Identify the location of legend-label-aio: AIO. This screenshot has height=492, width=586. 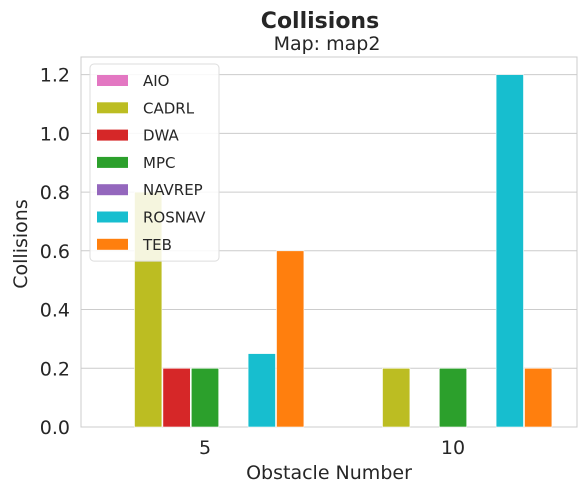
(156, 81).